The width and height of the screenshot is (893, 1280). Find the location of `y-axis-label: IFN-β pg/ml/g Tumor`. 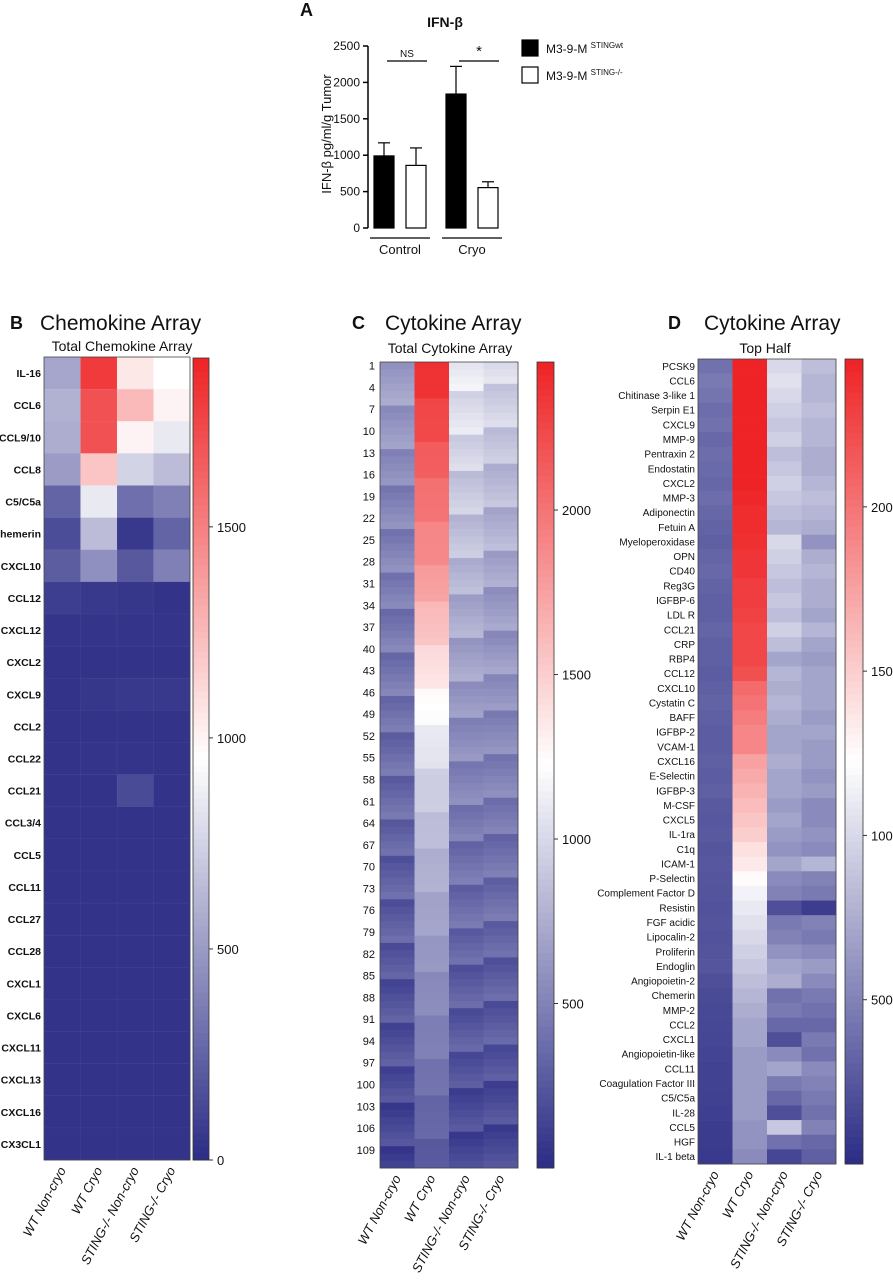

y-axis-label: IFN-β pg/ml/g Tumor is located at coordinates (326, 134).